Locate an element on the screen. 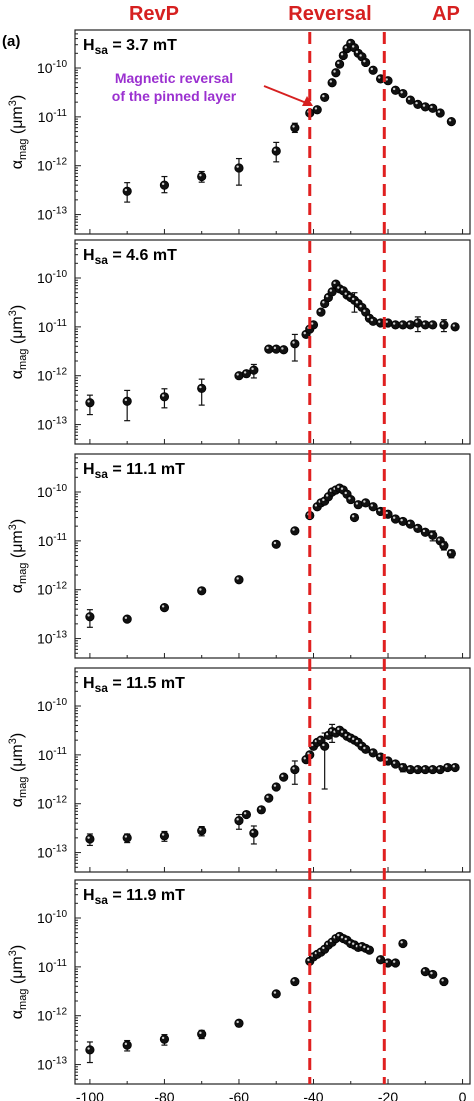 This screenshot has height=1101, width=474. panel-title: Hsa = 11.9 mT is located at coordinates (134, 897).